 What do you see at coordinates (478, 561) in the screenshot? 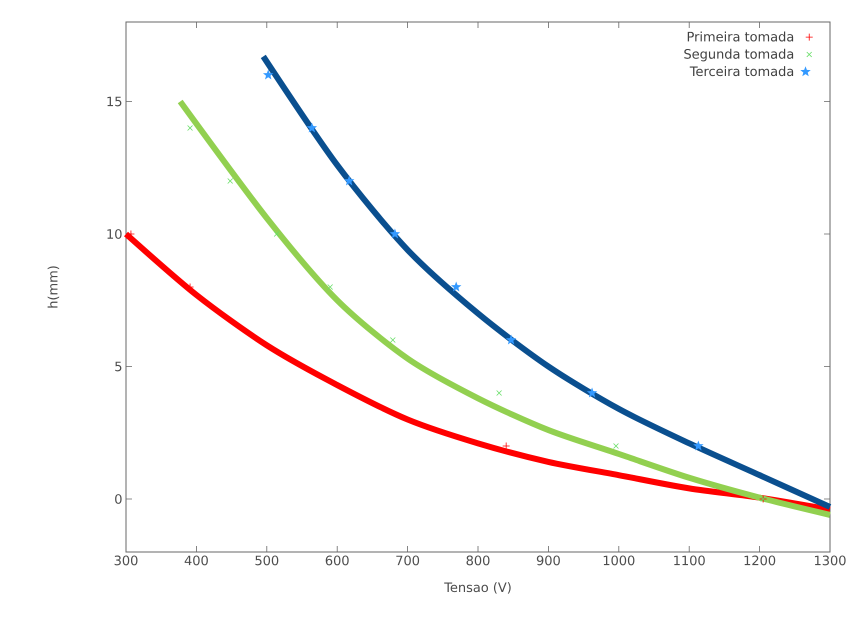
I see `x-tick-label: 800` at bounding box center [478, 561].